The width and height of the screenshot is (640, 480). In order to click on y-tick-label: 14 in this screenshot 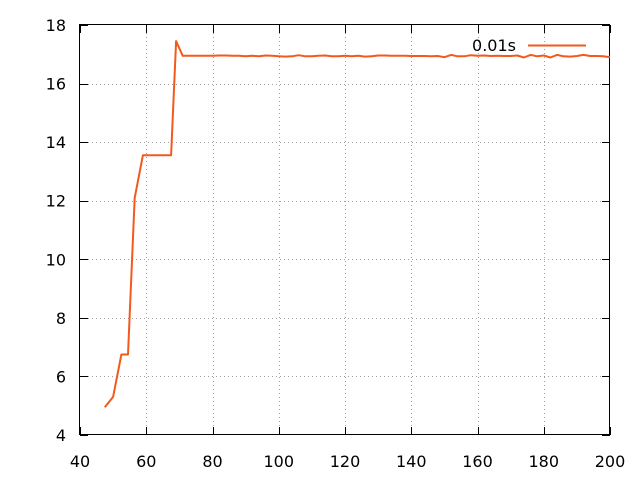, I will do `click(56, 142)`.